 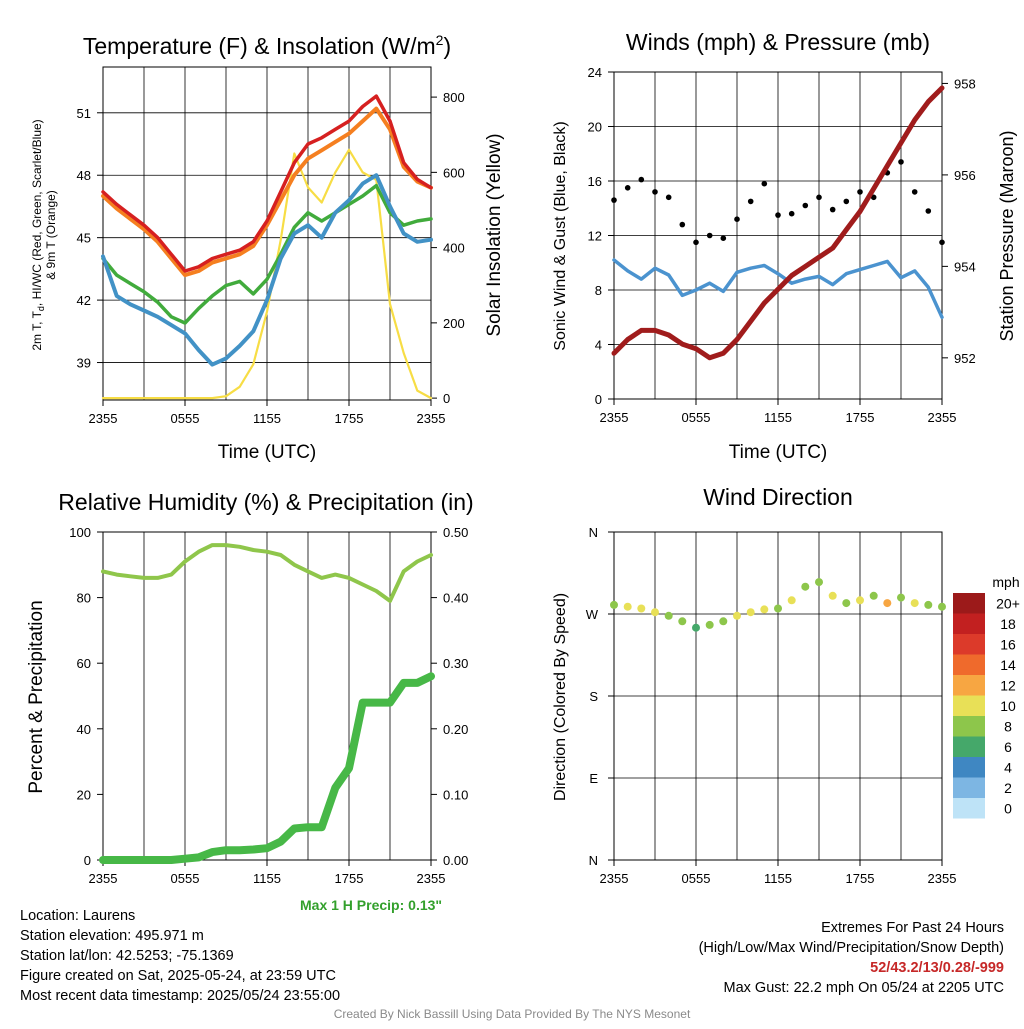 I want to click on dir-ylabel: Direction (Colored By Speed), so click(x=560, y=697).